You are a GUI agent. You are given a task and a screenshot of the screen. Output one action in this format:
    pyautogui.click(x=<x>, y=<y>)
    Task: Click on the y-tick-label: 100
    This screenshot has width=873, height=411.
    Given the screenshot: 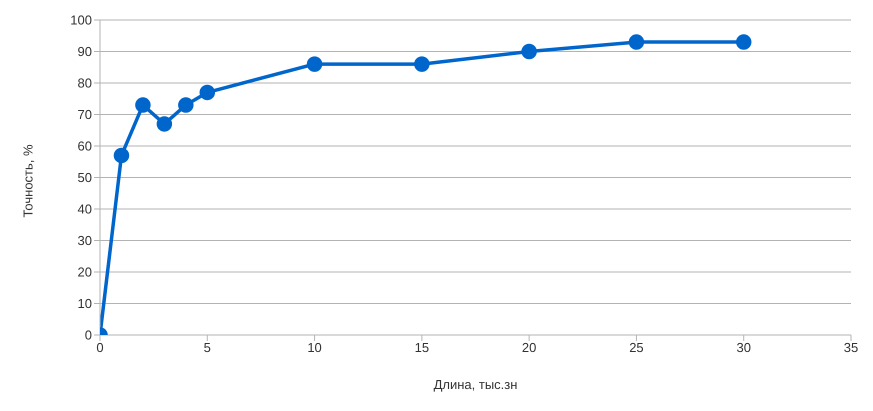 What is the action you would take?
    pyautogui.click(x=81, y=20)
    